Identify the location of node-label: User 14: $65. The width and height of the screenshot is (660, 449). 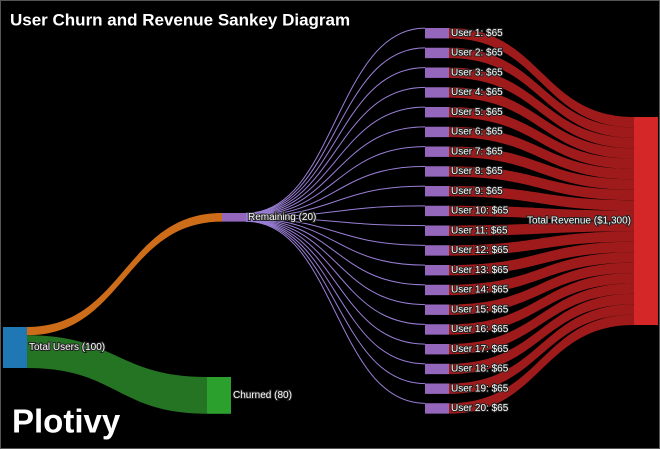
(480, 290).